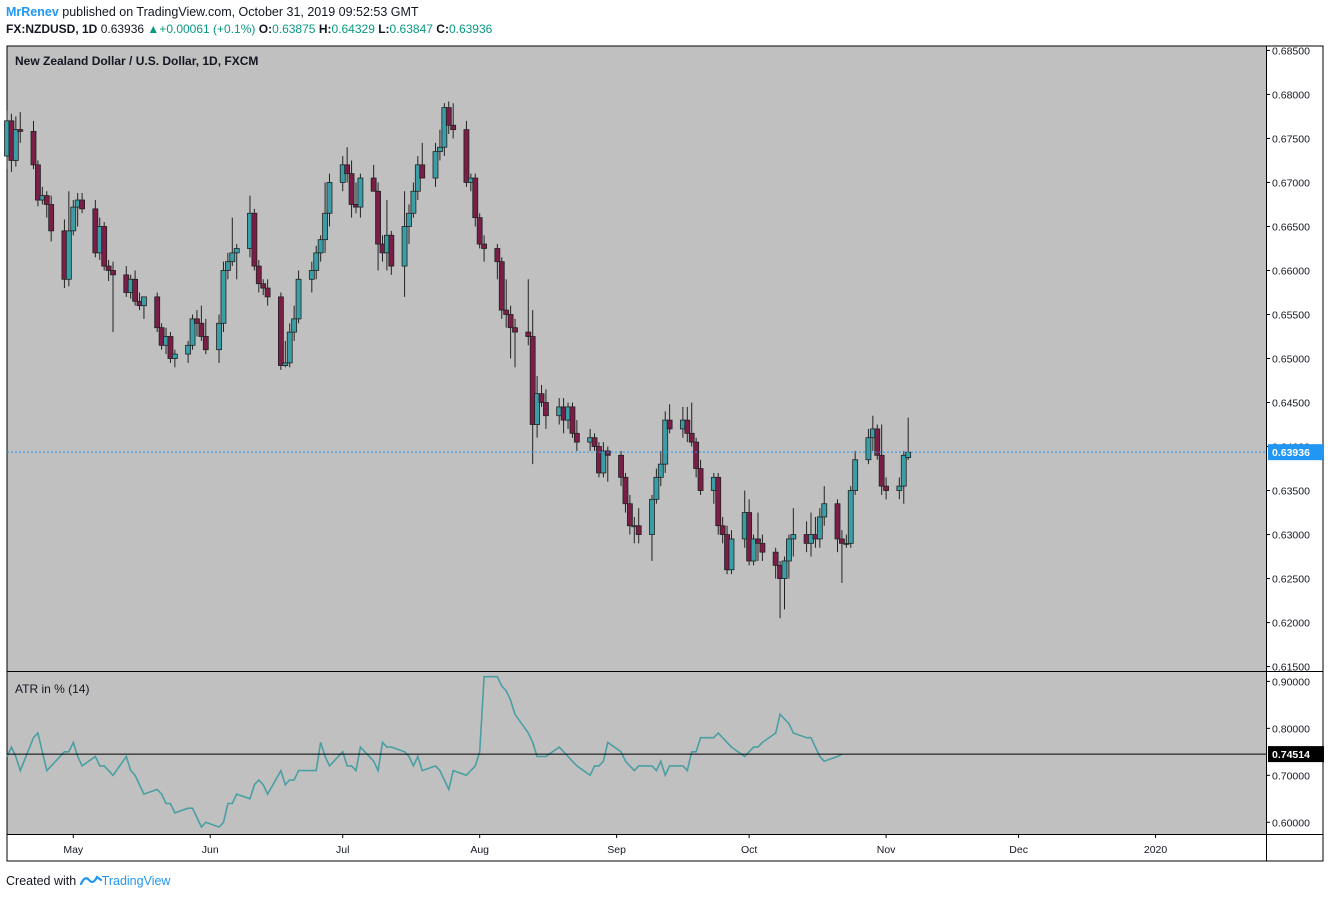  Describe the element at coordinates (41, 881) in the screenshot. I see `created-with-text: Created with` at that location.